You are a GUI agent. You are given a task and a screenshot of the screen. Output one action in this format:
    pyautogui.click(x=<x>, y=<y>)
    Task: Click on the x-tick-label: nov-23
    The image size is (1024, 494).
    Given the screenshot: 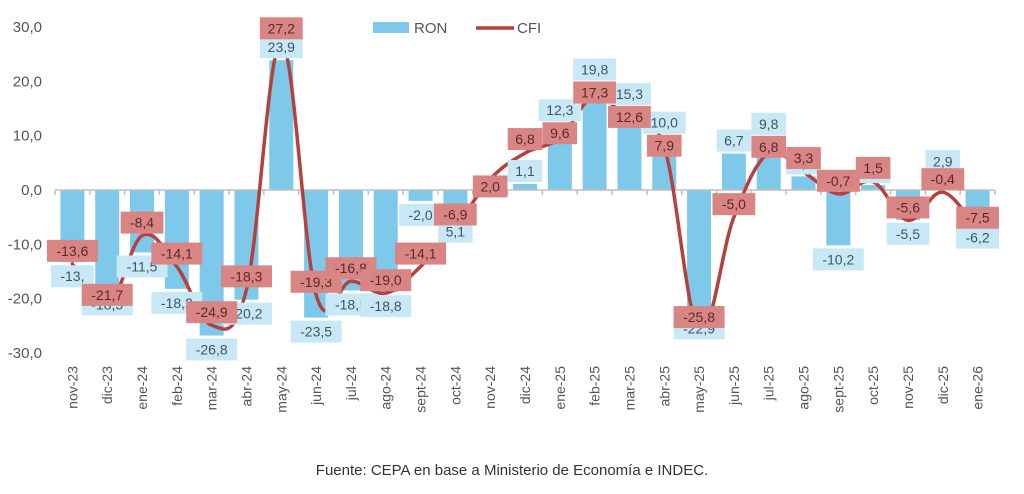 What is the action you would take?
    pyautogui.click(x=72, y=387)
    